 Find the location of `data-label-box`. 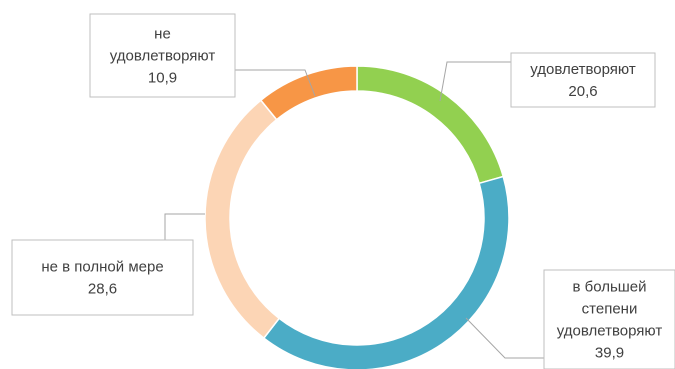

data-label-box is located at coordinates (102, 277).